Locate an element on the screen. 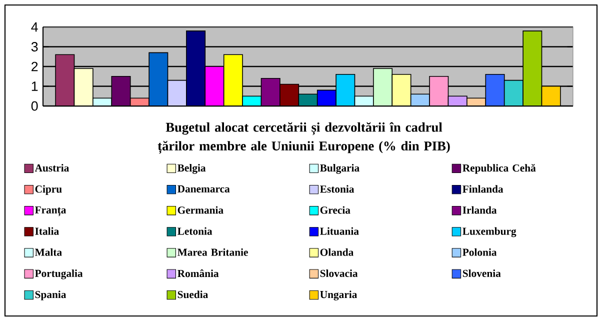 The height and width of the screenshot is (326, 600). legend-label: Cipru is located at coordinates (48, 190).